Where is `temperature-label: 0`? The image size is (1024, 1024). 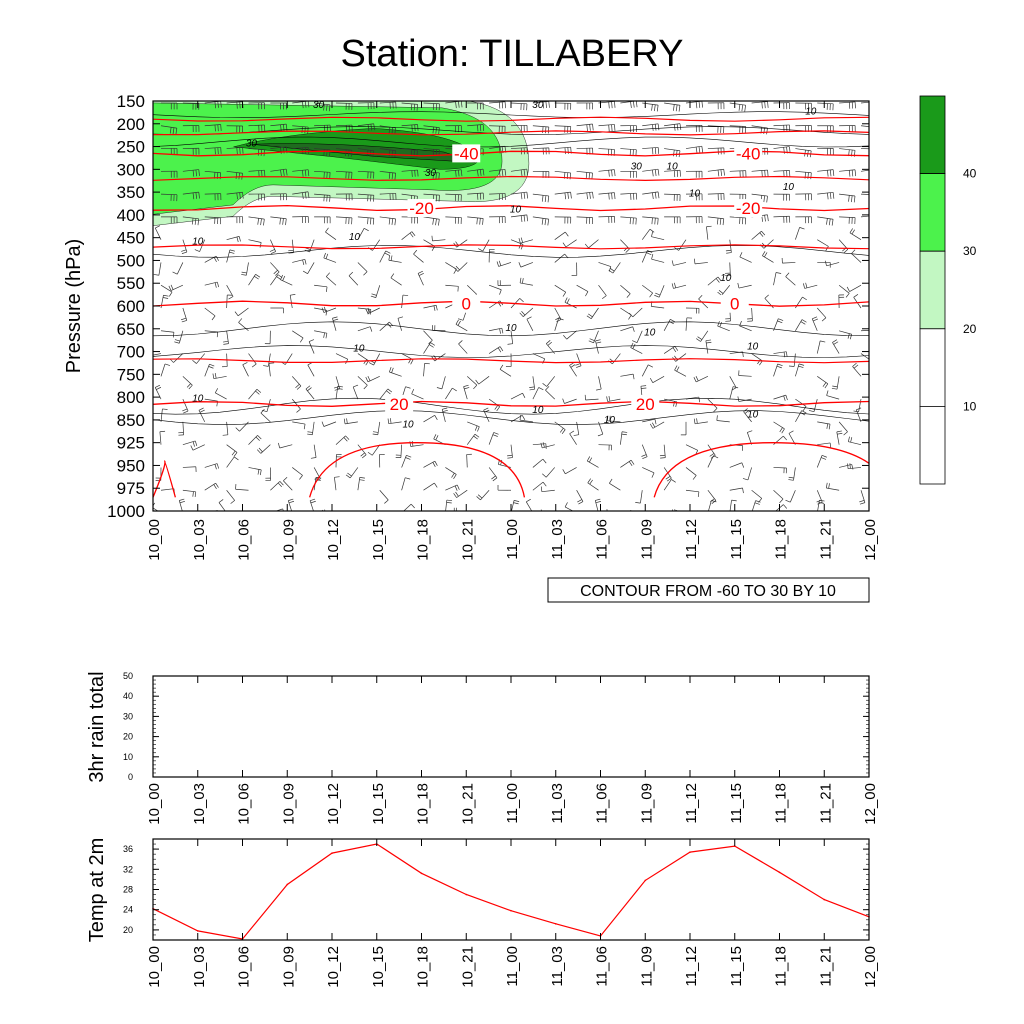 temperature-label: 0 is located at coordinates (466, 304).